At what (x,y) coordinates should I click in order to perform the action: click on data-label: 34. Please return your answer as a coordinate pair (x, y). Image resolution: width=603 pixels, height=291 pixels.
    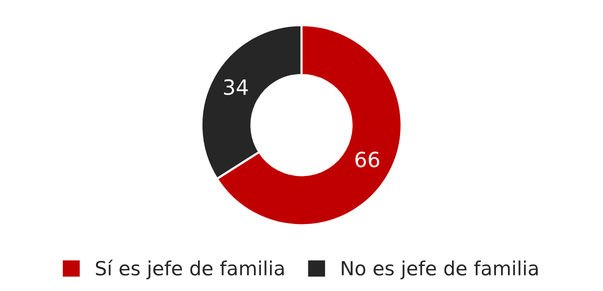
    Looking at the image, I should click on (236, 87).